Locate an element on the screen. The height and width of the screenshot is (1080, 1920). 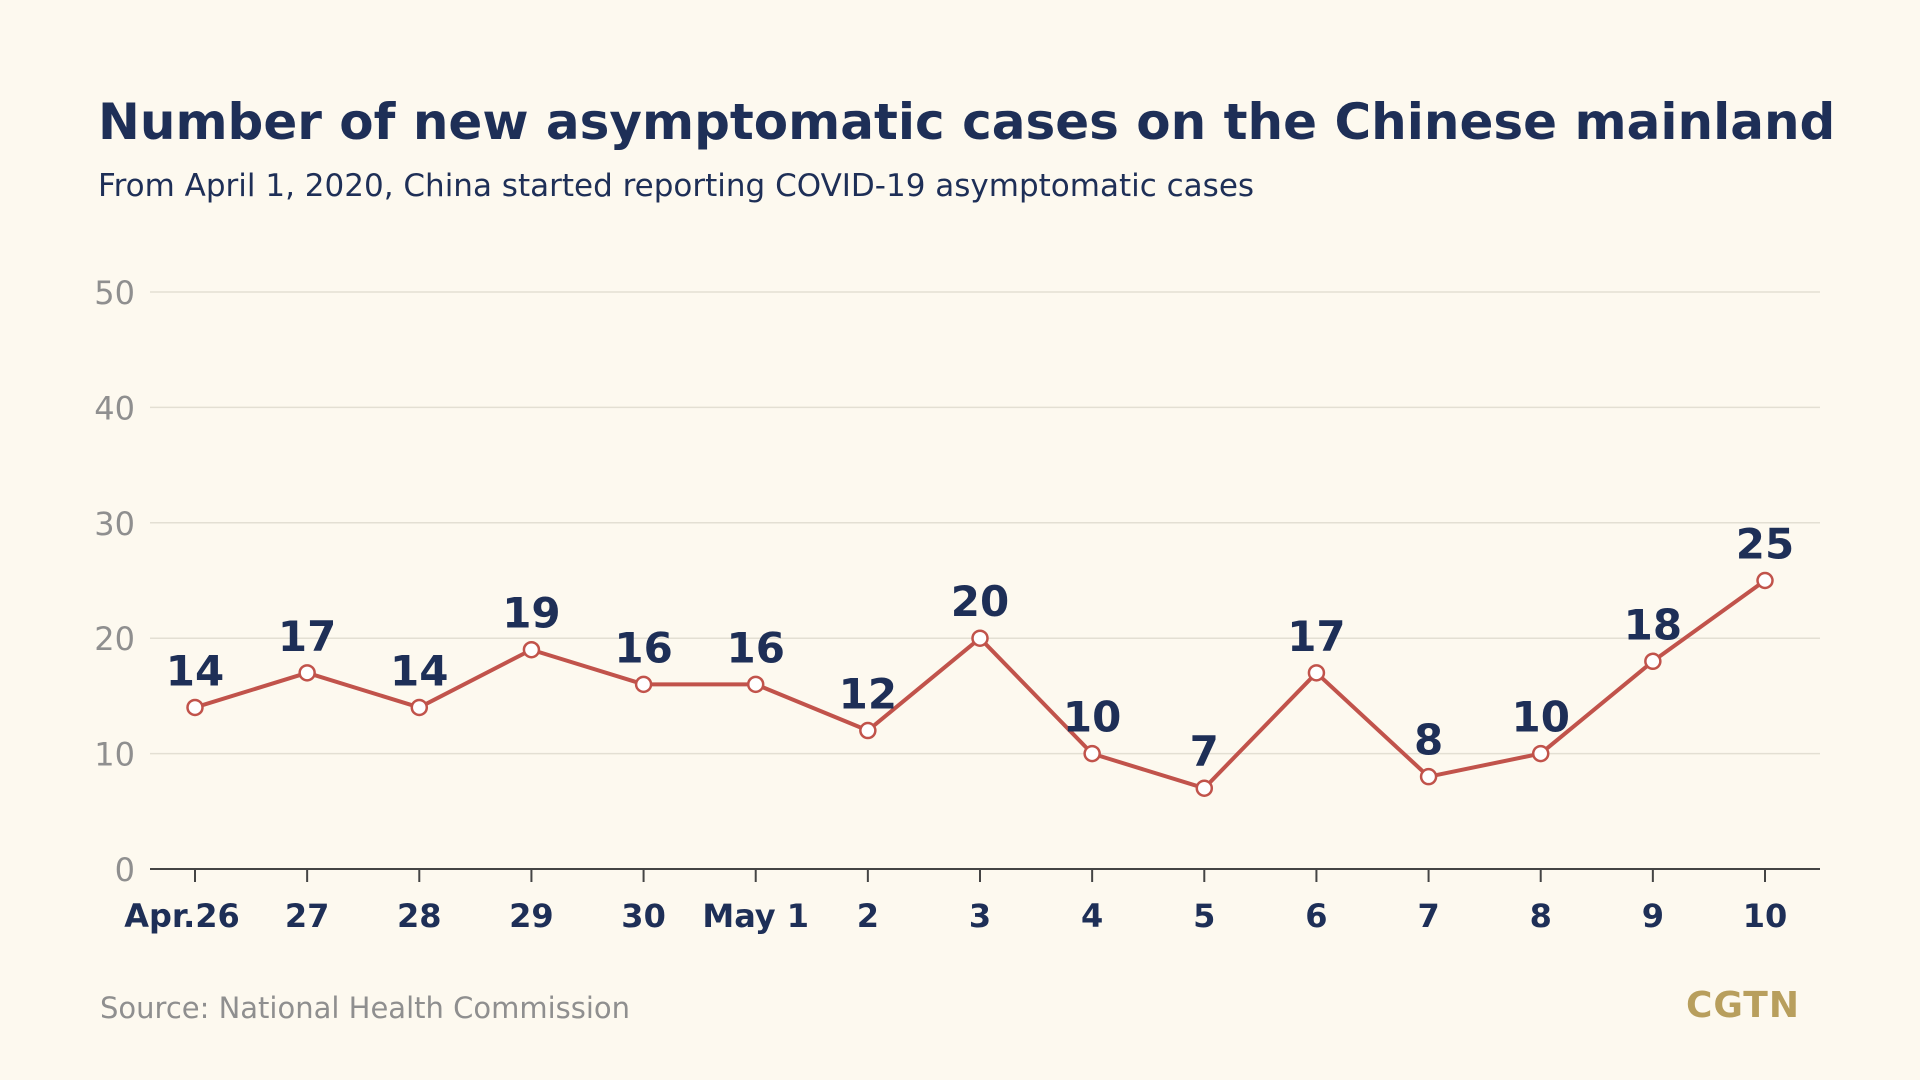
x-tick-label: 10 is located at coordinates (1765, 916).